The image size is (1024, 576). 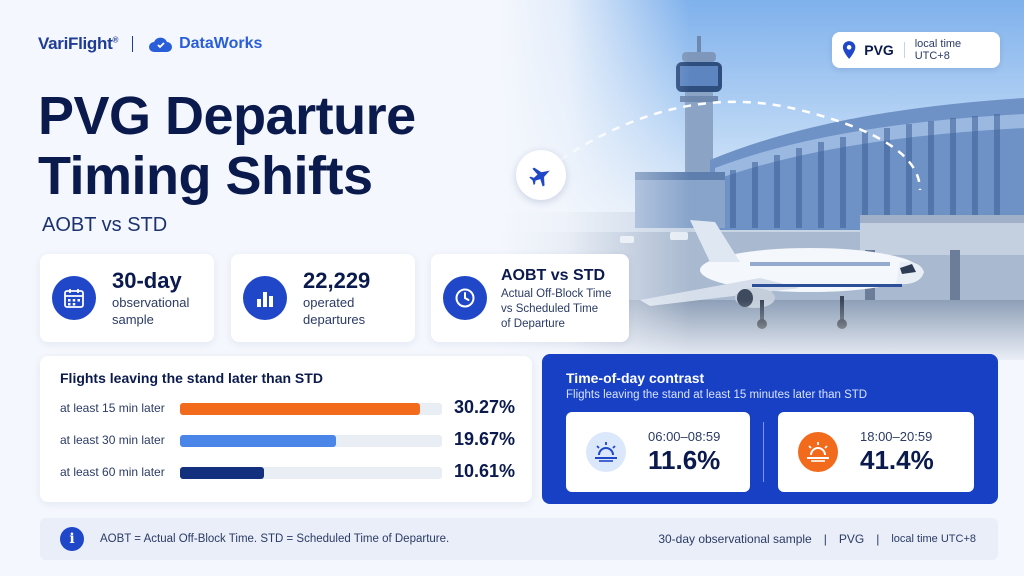 I want to click on bar-chart-icon, so click(x=265, y=298).